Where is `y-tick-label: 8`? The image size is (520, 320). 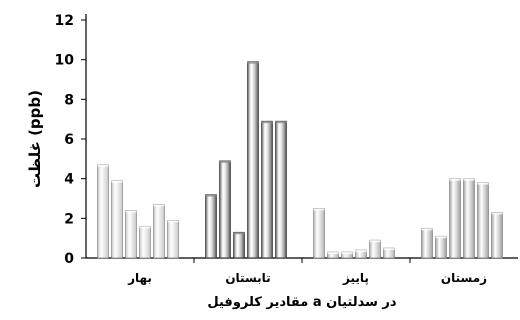
y-tick-label: 8 is located at coordinates (69, 100).